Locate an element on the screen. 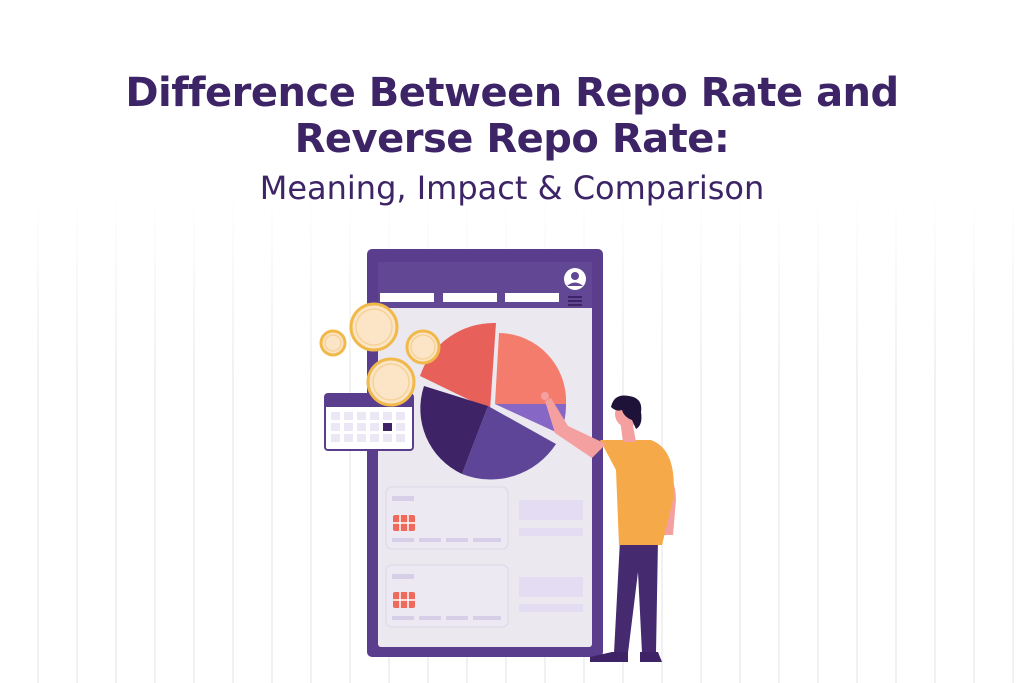 This screenshot has width=1024, height=683. page-title-line-2: Reverse Repo Rate: is located at coordinates (512, 139).